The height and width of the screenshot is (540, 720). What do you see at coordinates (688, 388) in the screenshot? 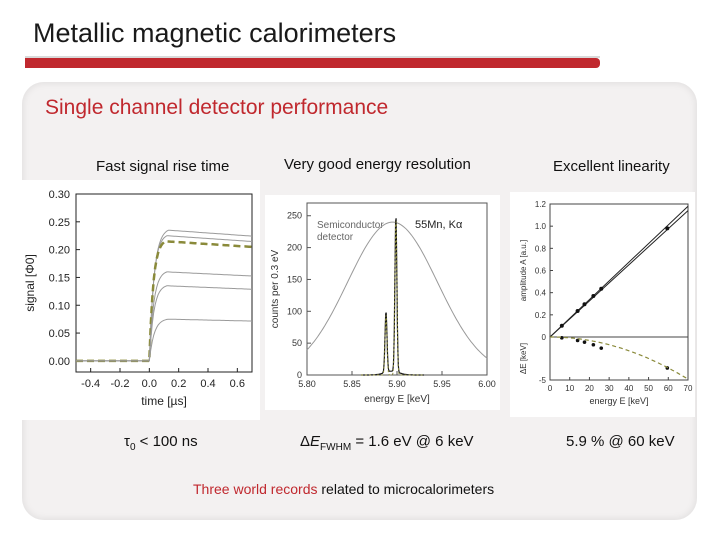
I see `x-tick-label: 70` at bounding box center [688, 388].